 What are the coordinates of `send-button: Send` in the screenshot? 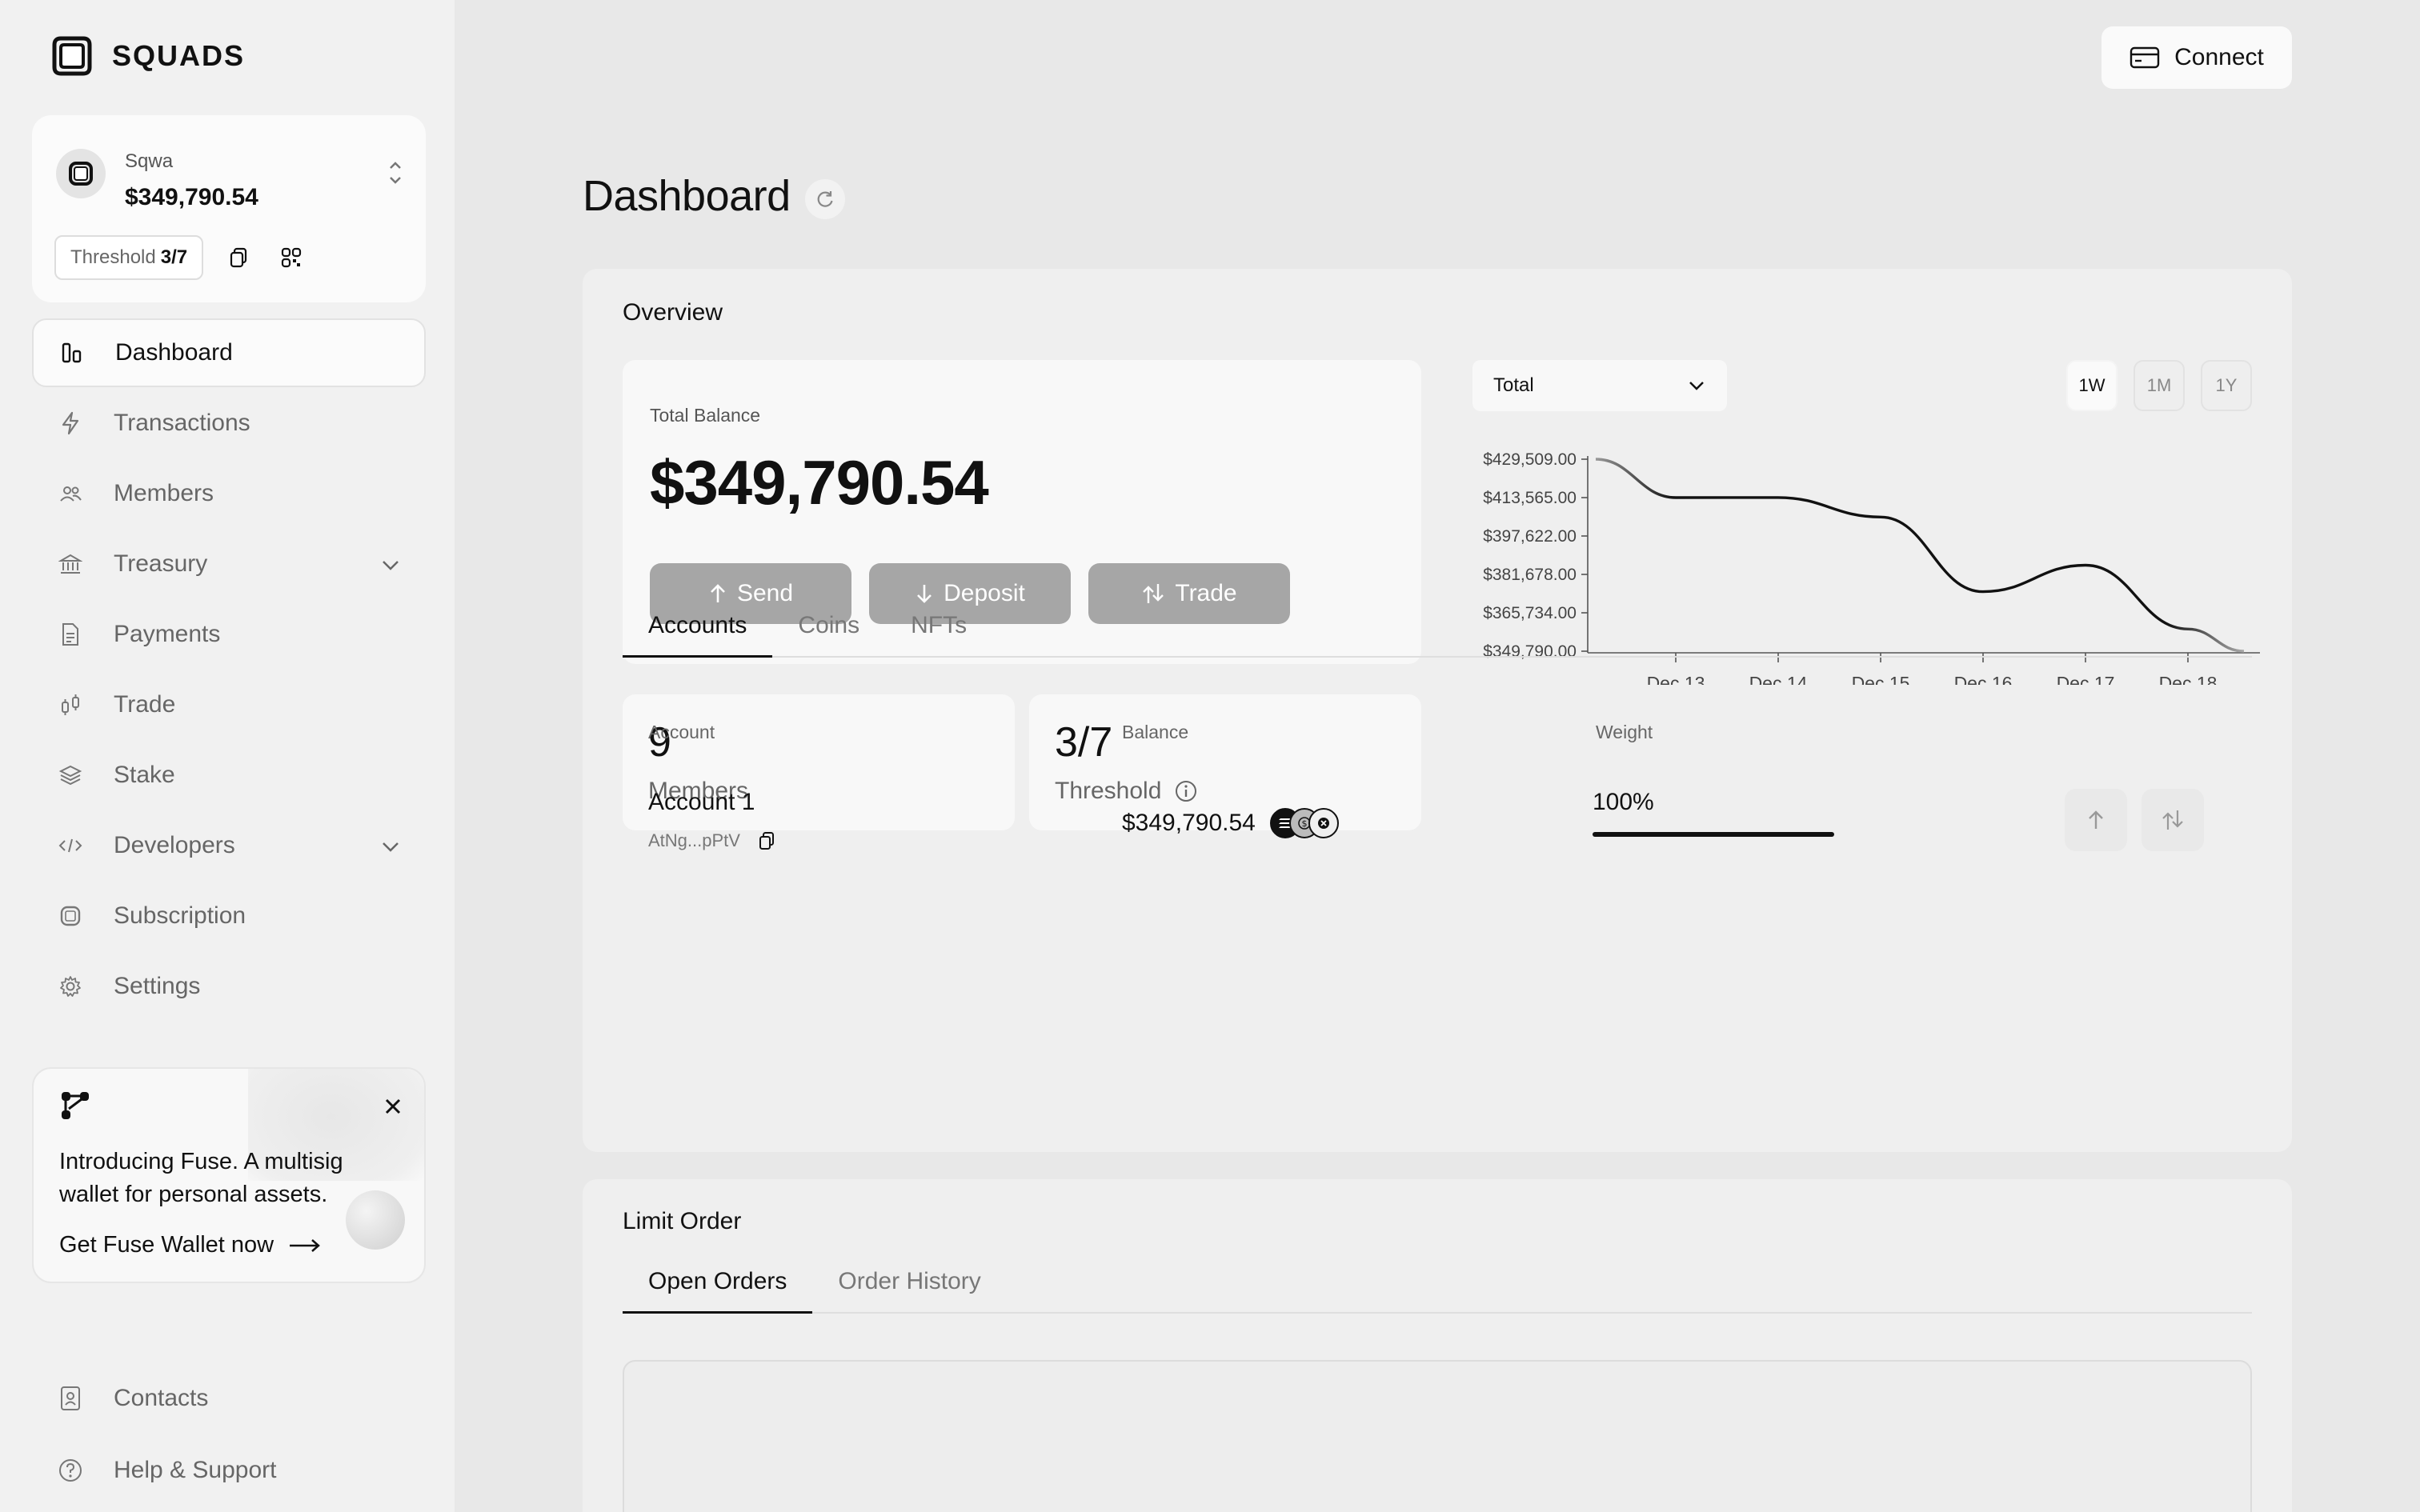 It's located at (750, 593).